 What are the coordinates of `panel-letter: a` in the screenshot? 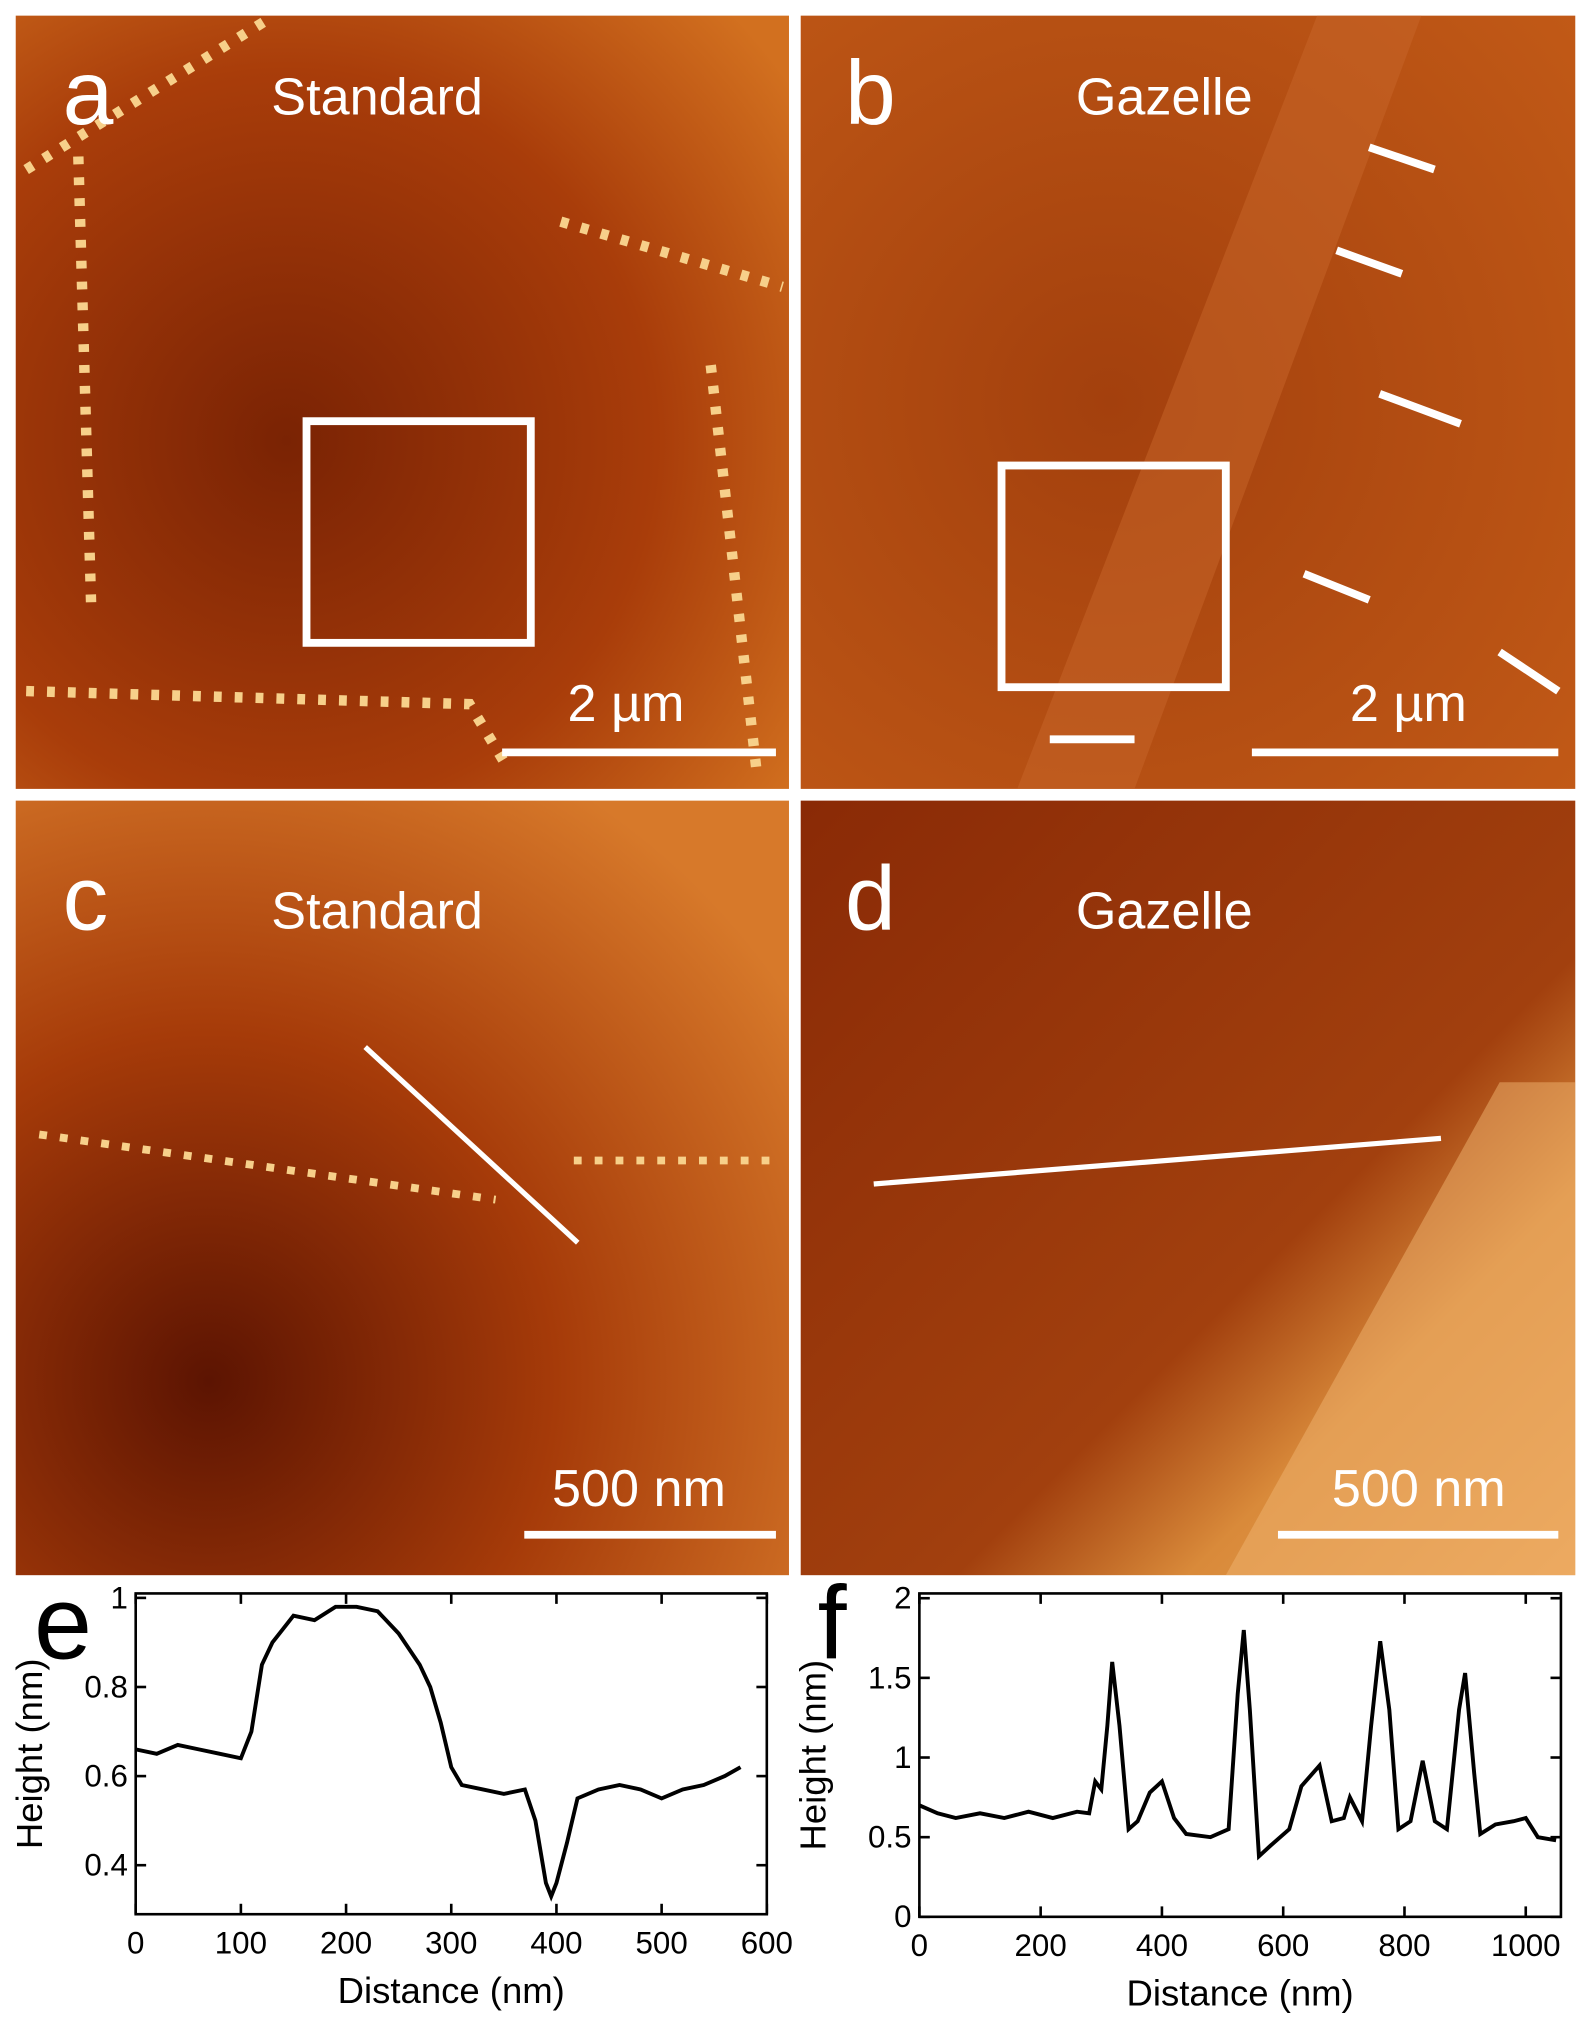 It's located at (88, 93).